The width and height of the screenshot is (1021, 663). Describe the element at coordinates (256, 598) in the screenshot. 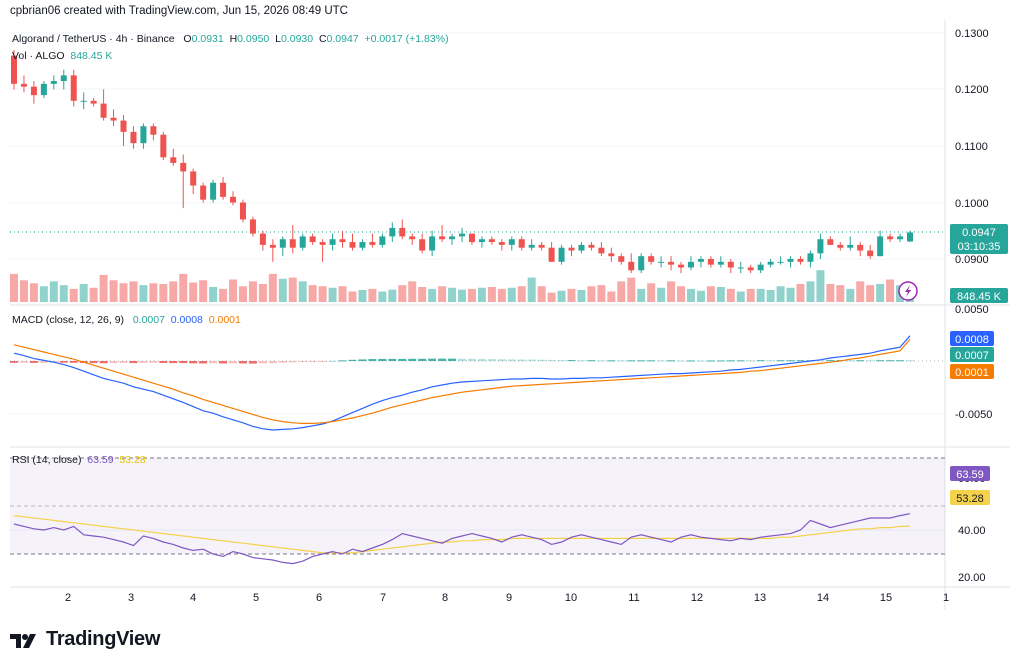

I see `time-tick-label: 5` at that location.